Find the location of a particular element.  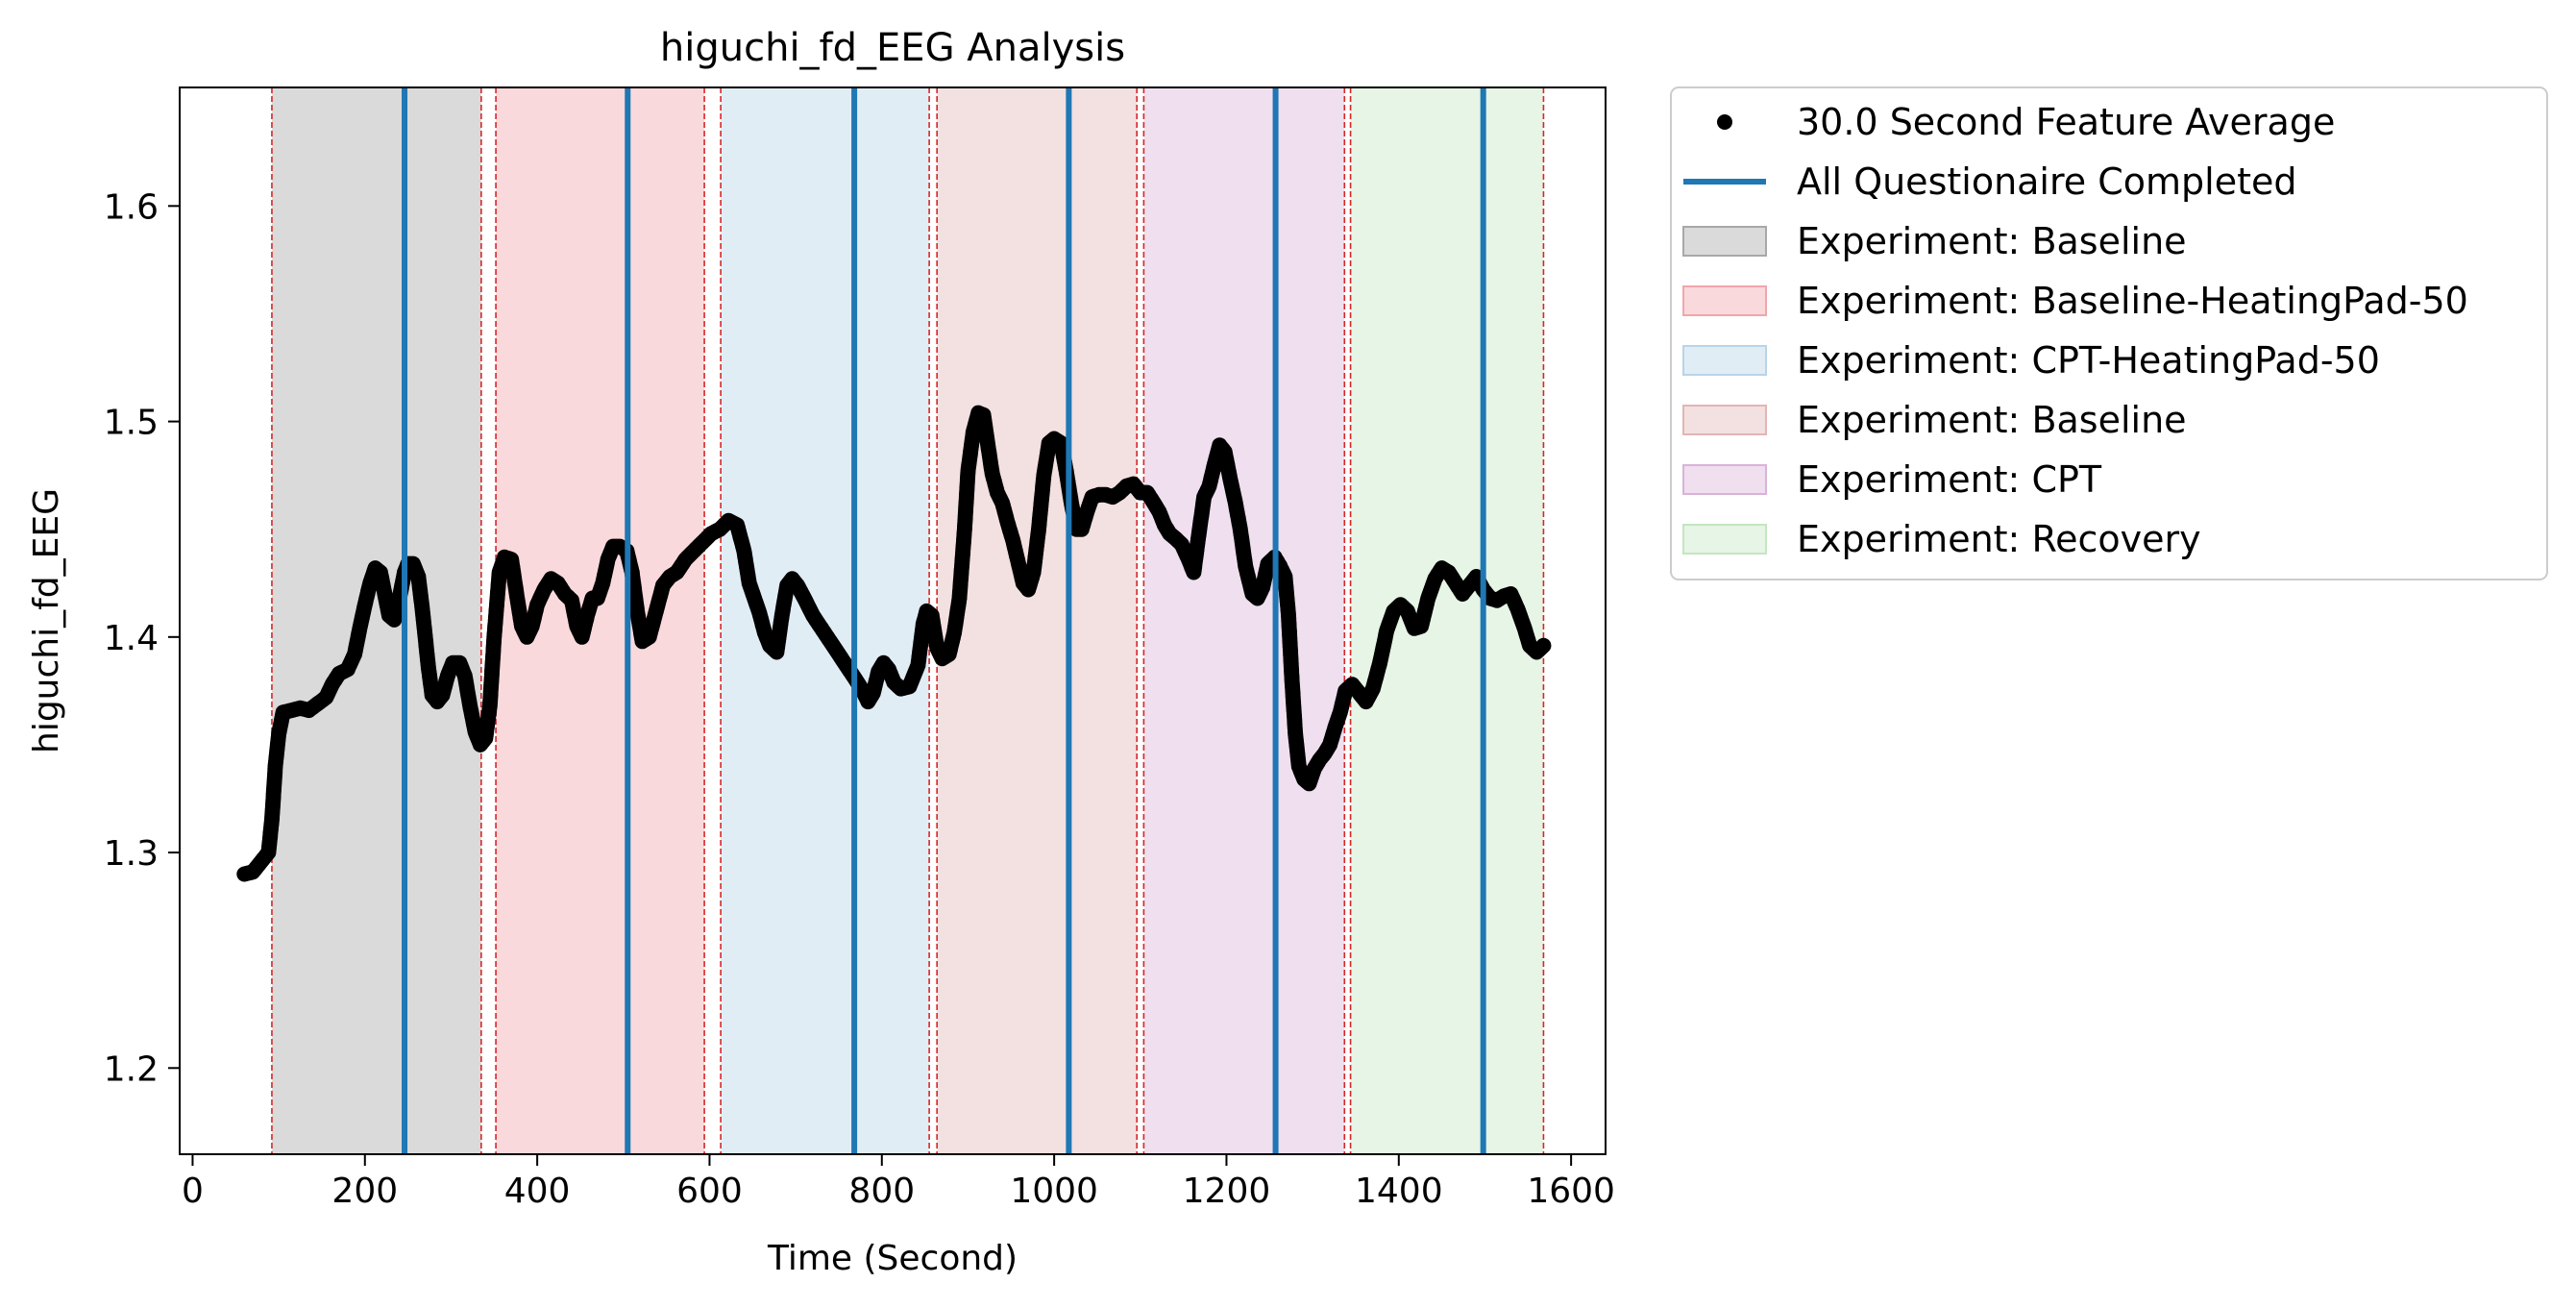

legend-label-5: Experiment: Baseline is located at coordinates (1992, 420).